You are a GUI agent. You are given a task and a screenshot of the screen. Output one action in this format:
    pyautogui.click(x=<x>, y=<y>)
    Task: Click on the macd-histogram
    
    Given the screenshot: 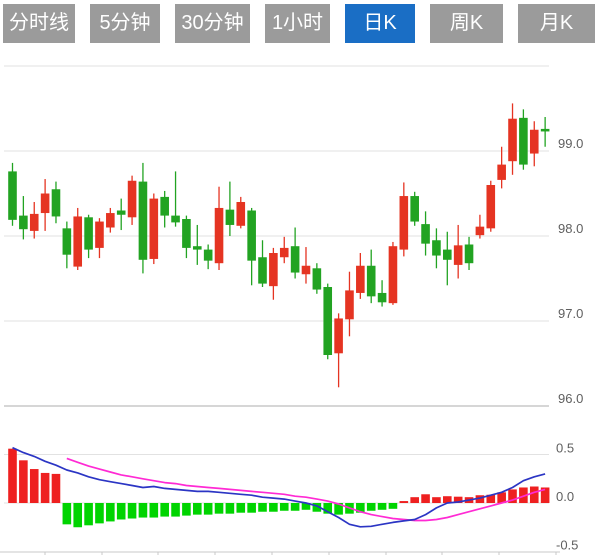 What is the action you would take?
    pyautogui.click(x=279, y=488)
    